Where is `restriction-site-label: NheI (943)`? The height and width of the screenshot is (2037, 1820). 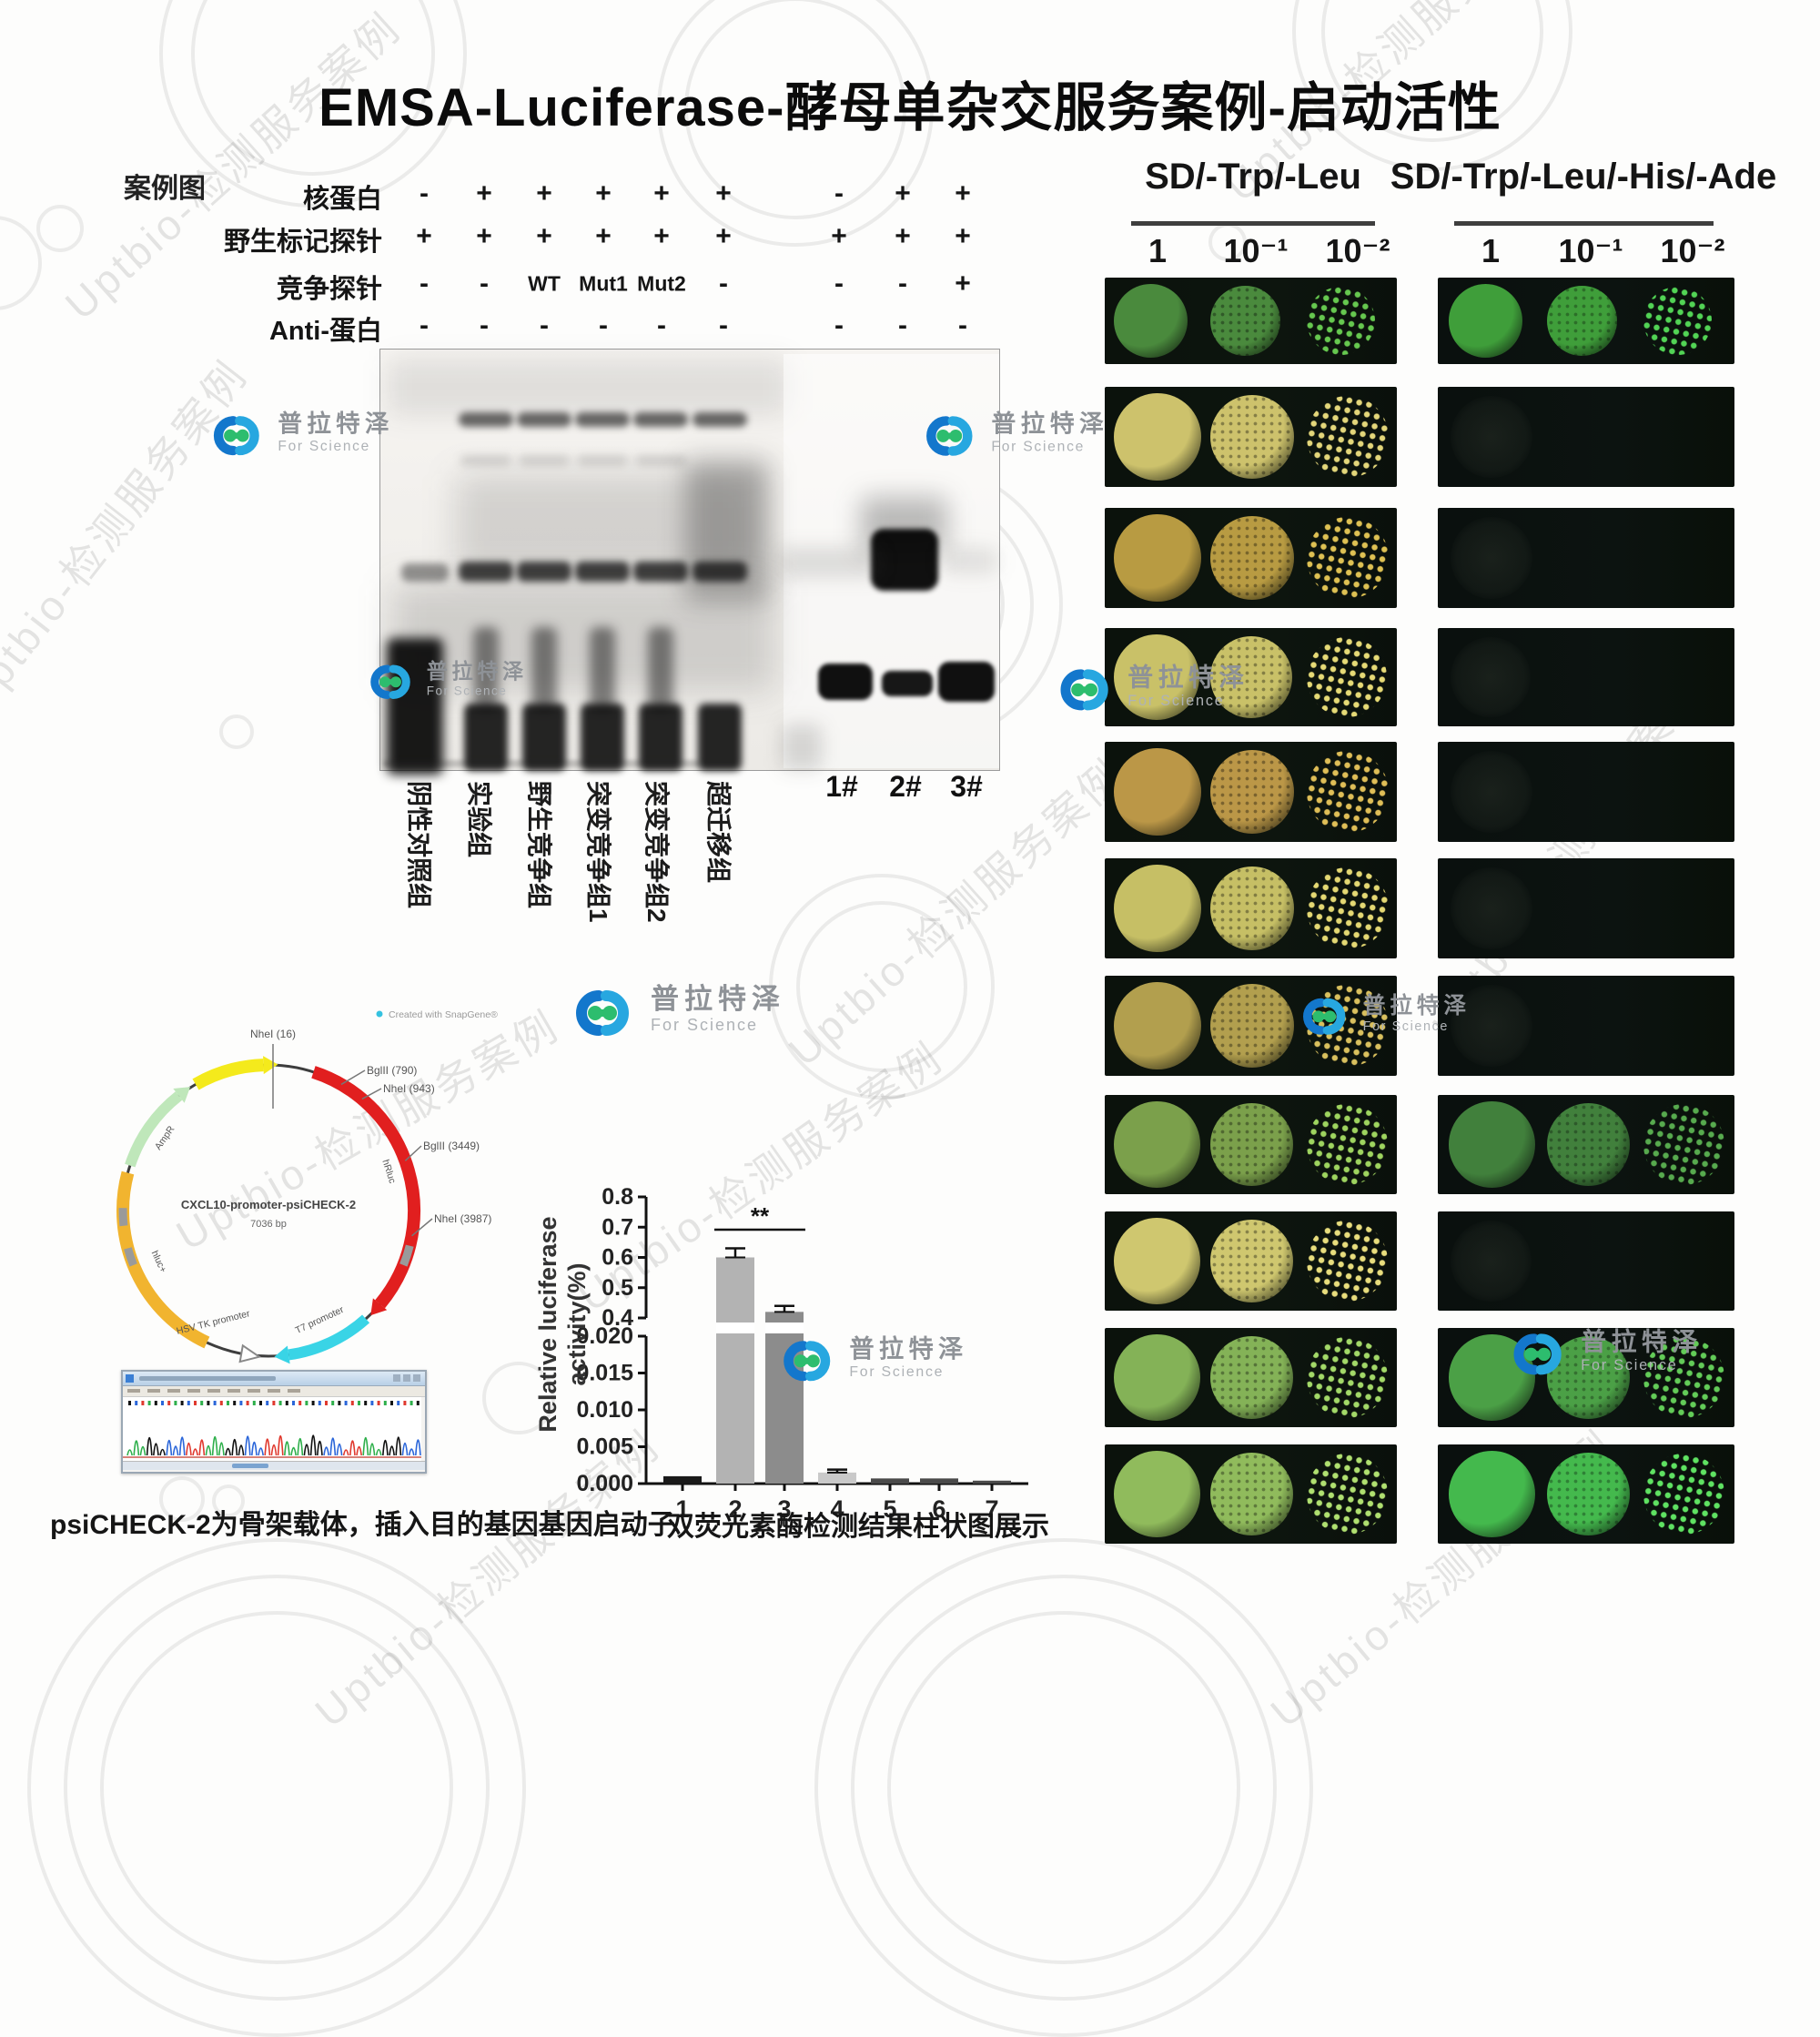
restriction-site-label: NheI (943) is located at coordinates (409, 1089).